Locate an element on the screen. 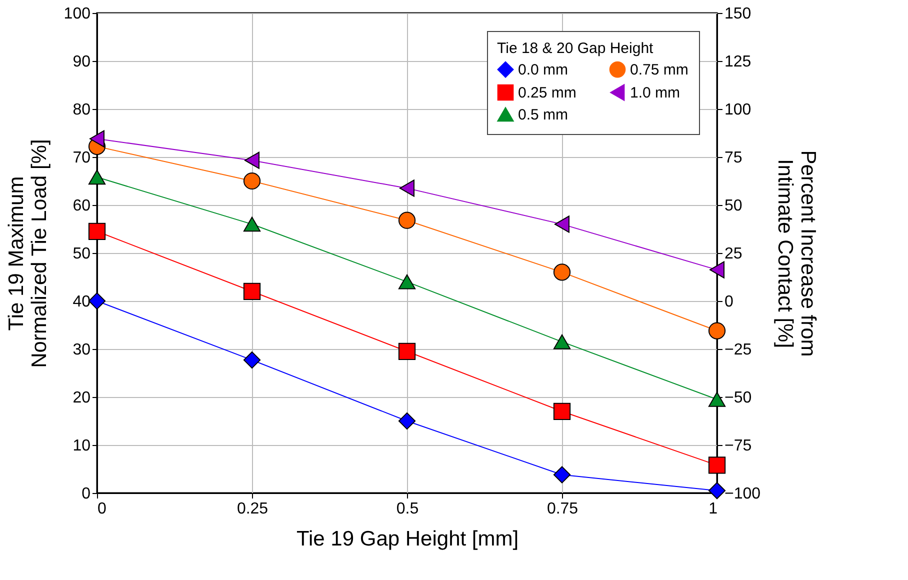  y-tick-label: 20 is located at coordinates (81, 398).